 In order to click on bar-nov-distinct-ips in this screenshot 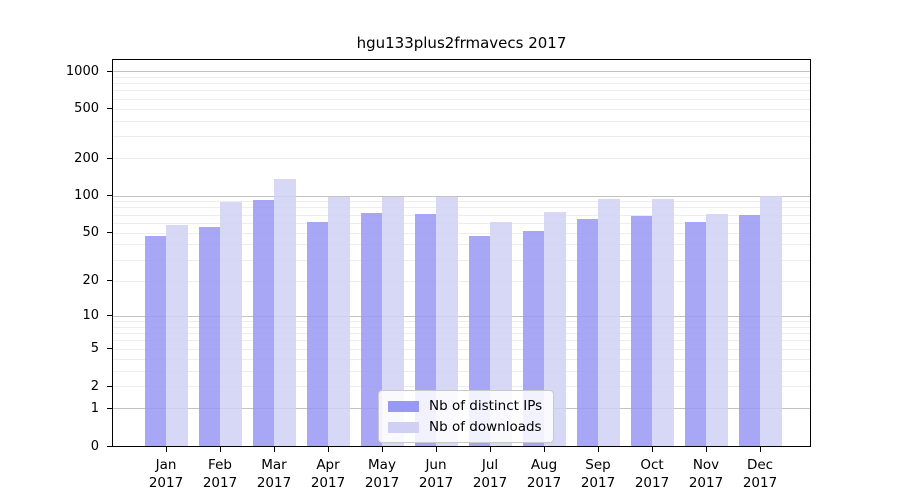, I will do `click(695, 334)`.